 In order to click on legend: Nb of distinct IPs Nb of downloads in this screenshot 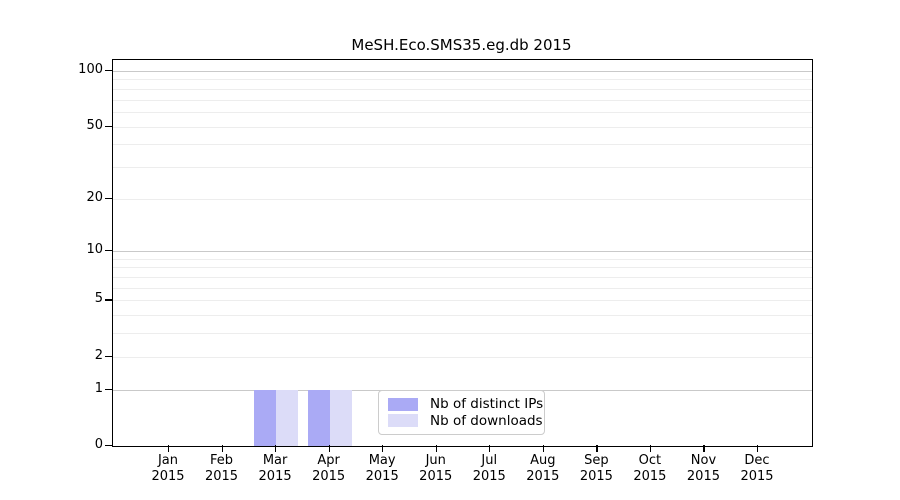, I will do `click(461, 412)`.